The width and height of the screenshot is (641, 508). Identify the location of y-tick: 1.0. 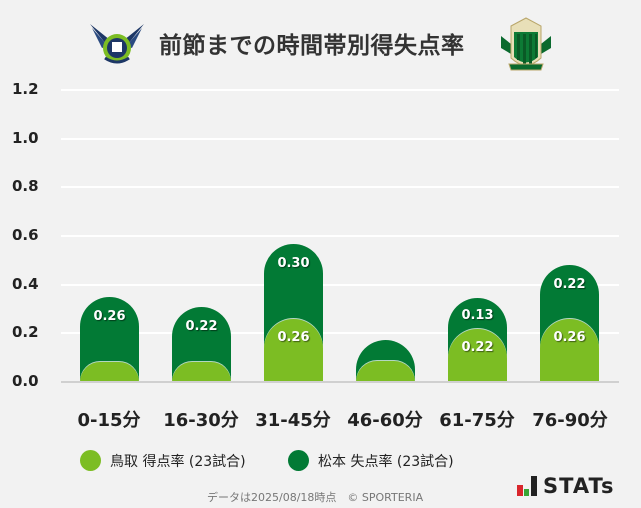
(25, 138).